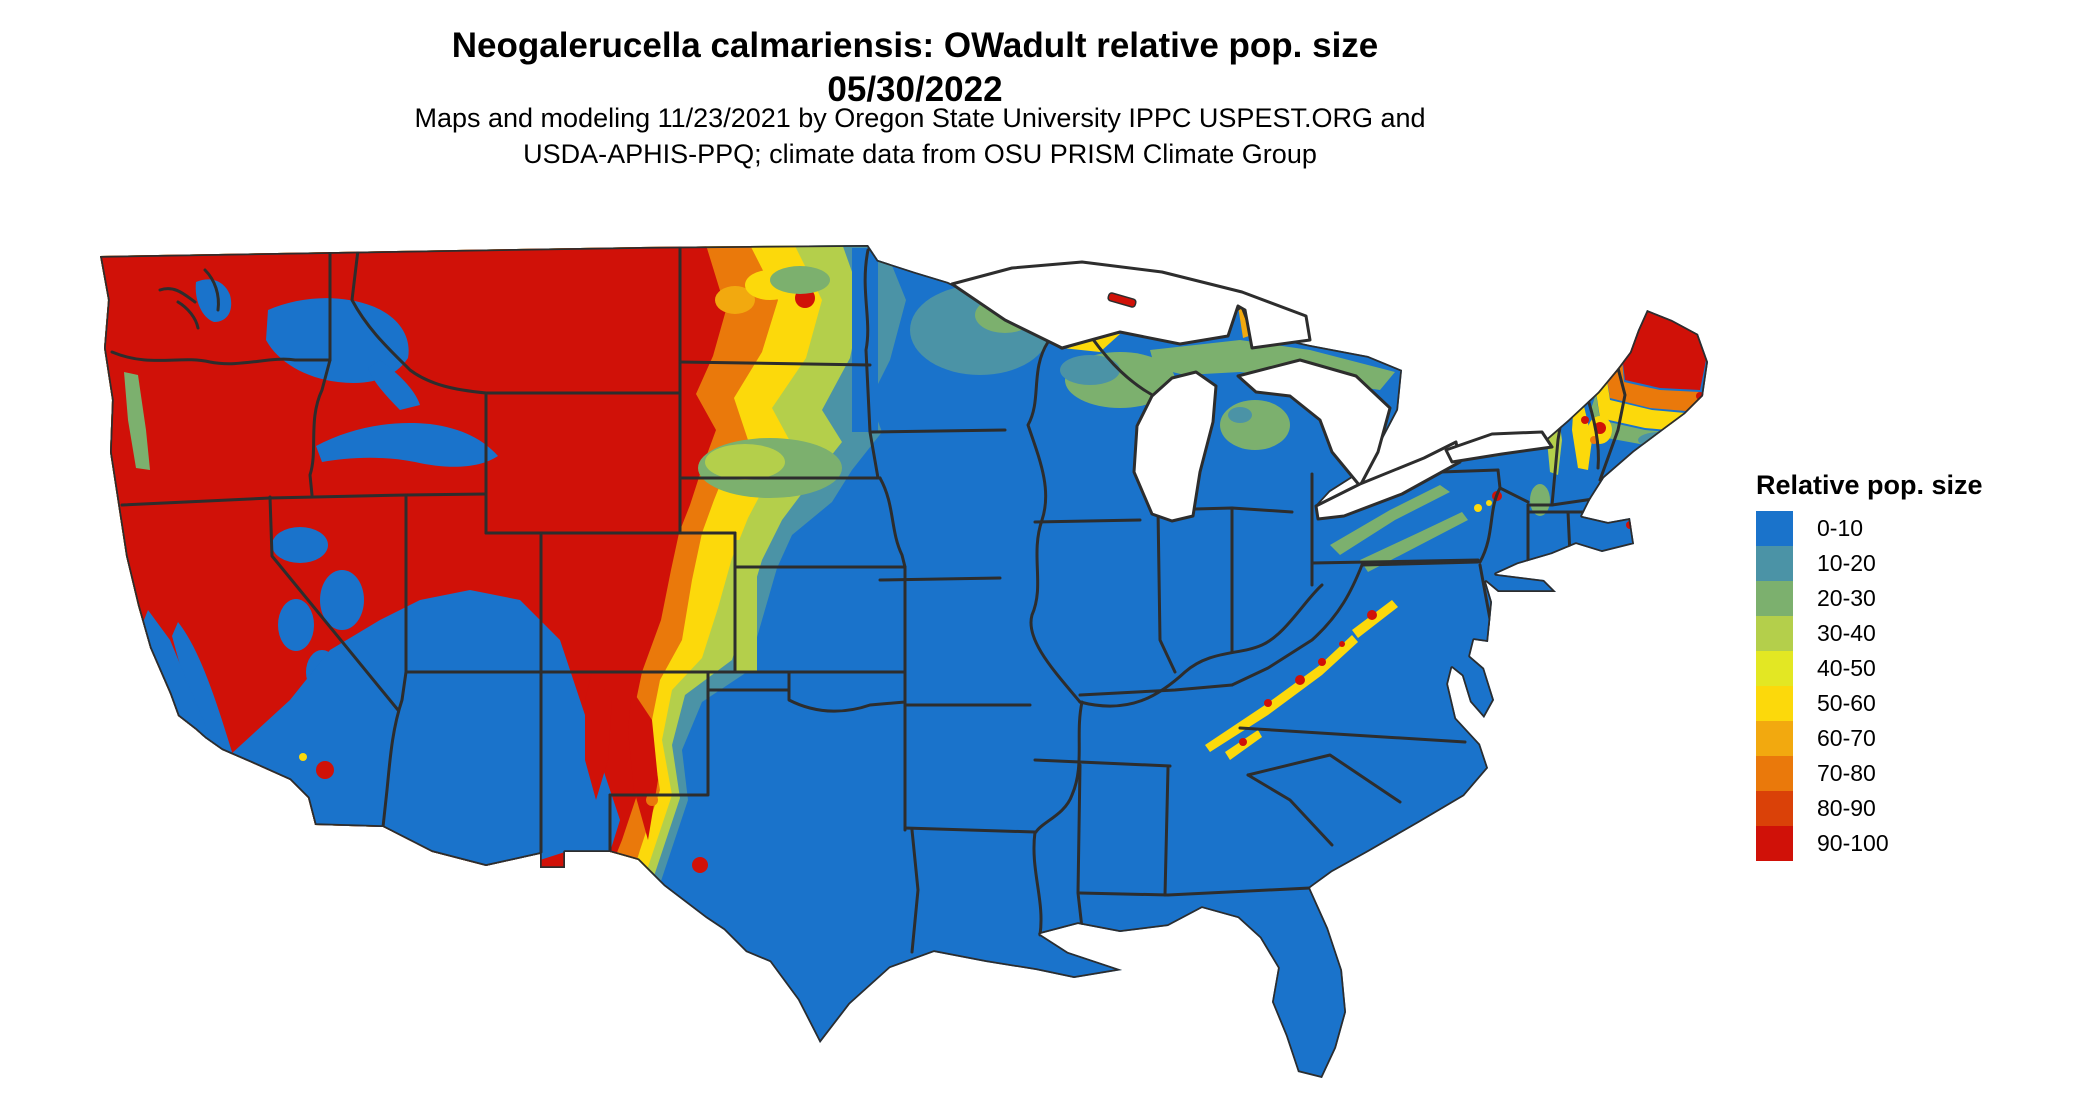 This screenshot has height=1116, width=2100. I want to click on legend-row: 40-50, so click(1921, 668).